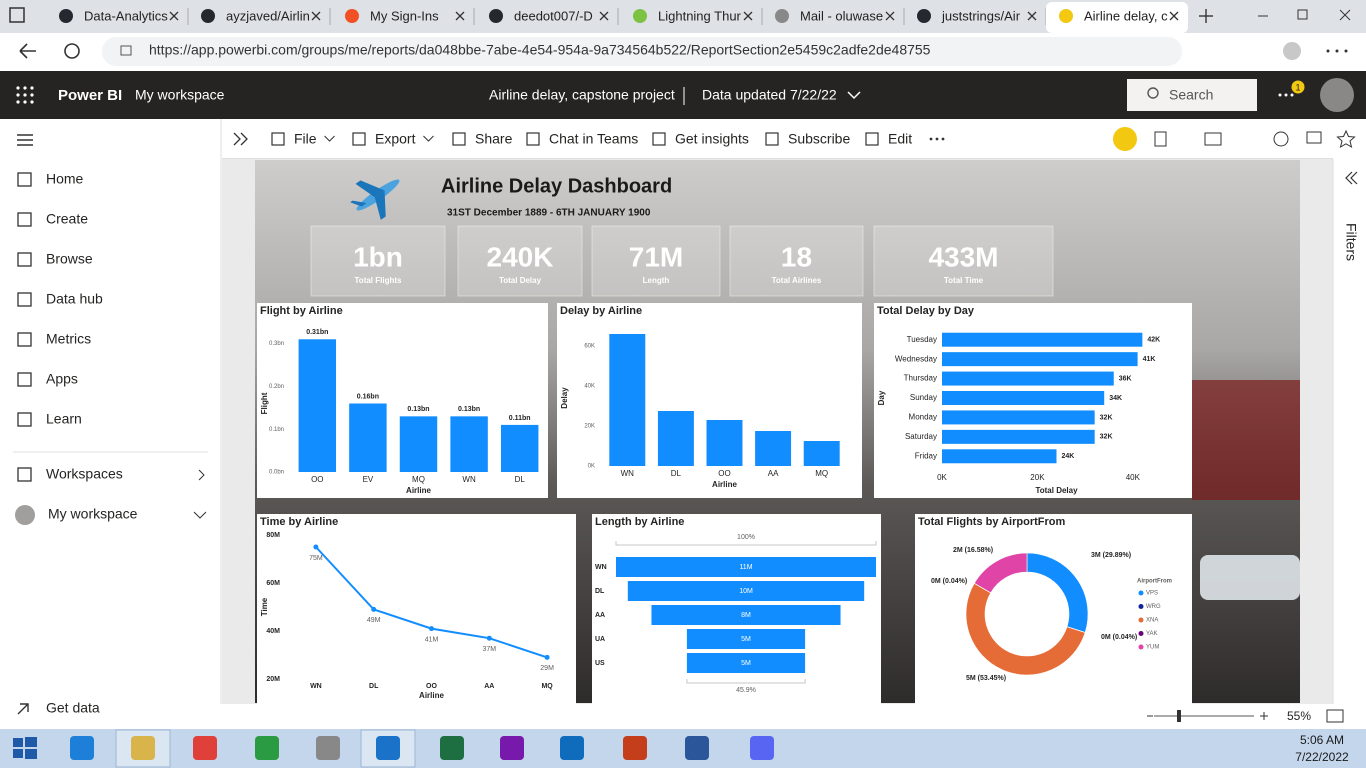 The height and width of the screenshot is (768, 1366). What do you see at coordinates (1314, 137) in the screenshot?
I see `comment-button` at bounding box center [1314, 137].